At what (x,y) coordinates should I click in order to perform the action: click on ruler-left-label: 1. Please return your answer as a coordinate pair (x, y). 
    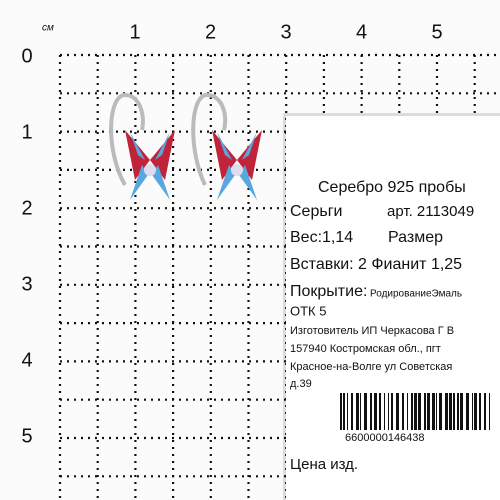
    Looking at the image, I should click on (26, 132).